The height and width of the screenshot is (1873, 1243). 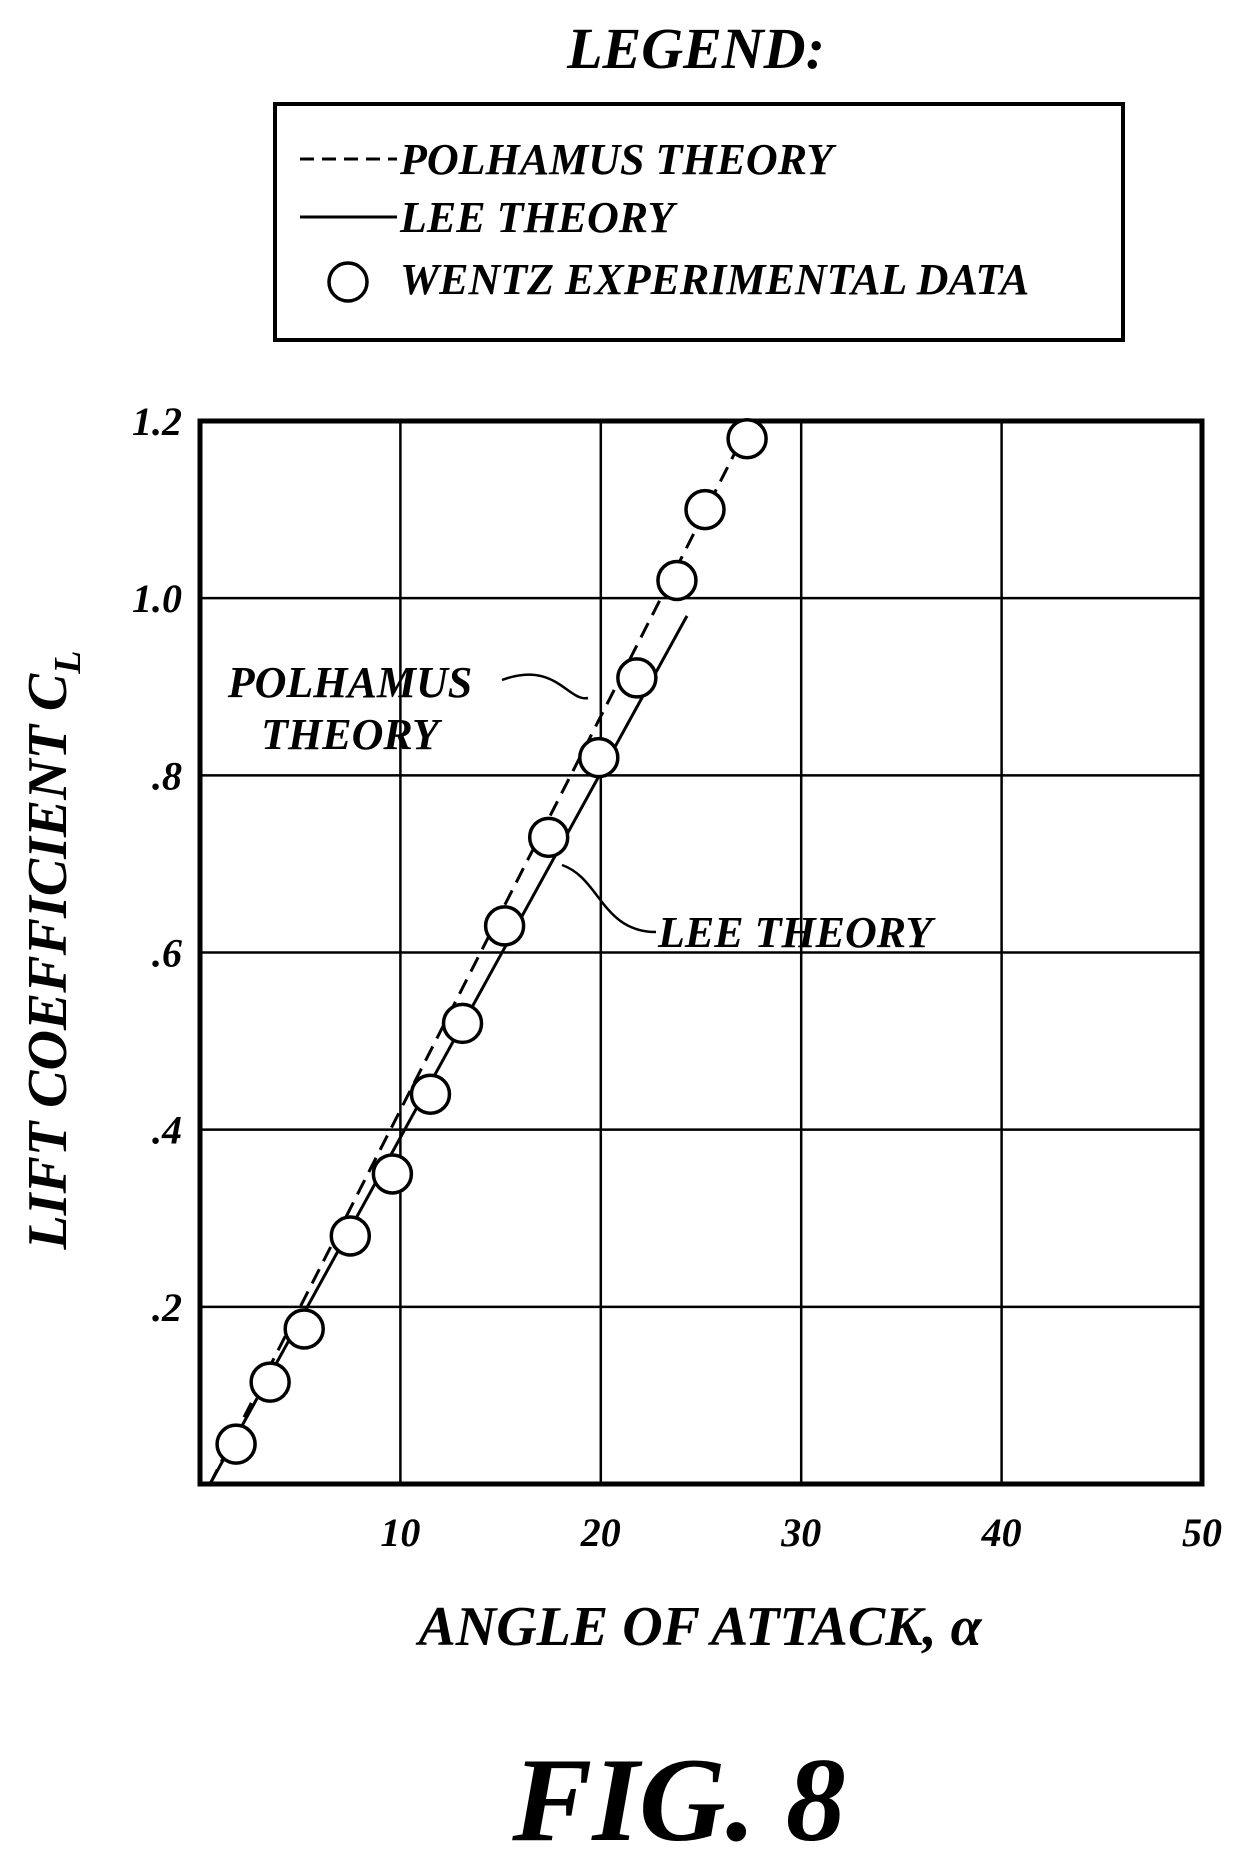 What do you see at coordinates (167, 1307) in the screenshot?
I see `y-tick-label: .2` at bounding box center [167, 1307].